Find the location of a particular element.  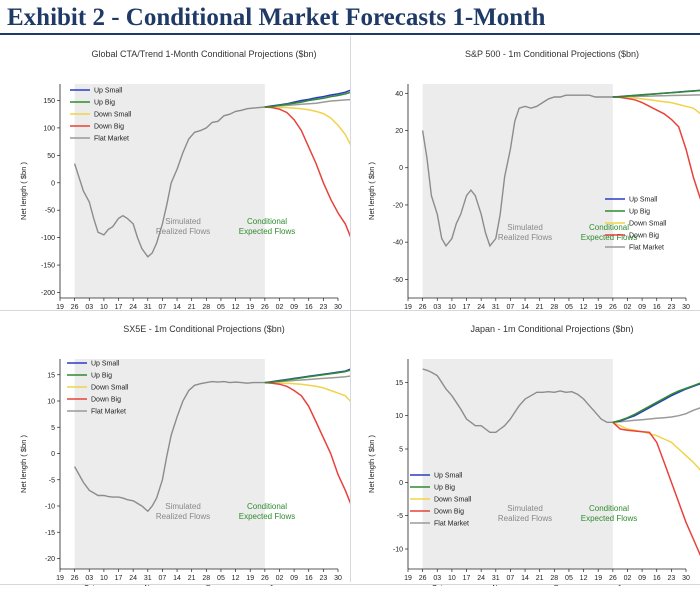

y-tick-label: -200 is located at coordinates (48, 293).